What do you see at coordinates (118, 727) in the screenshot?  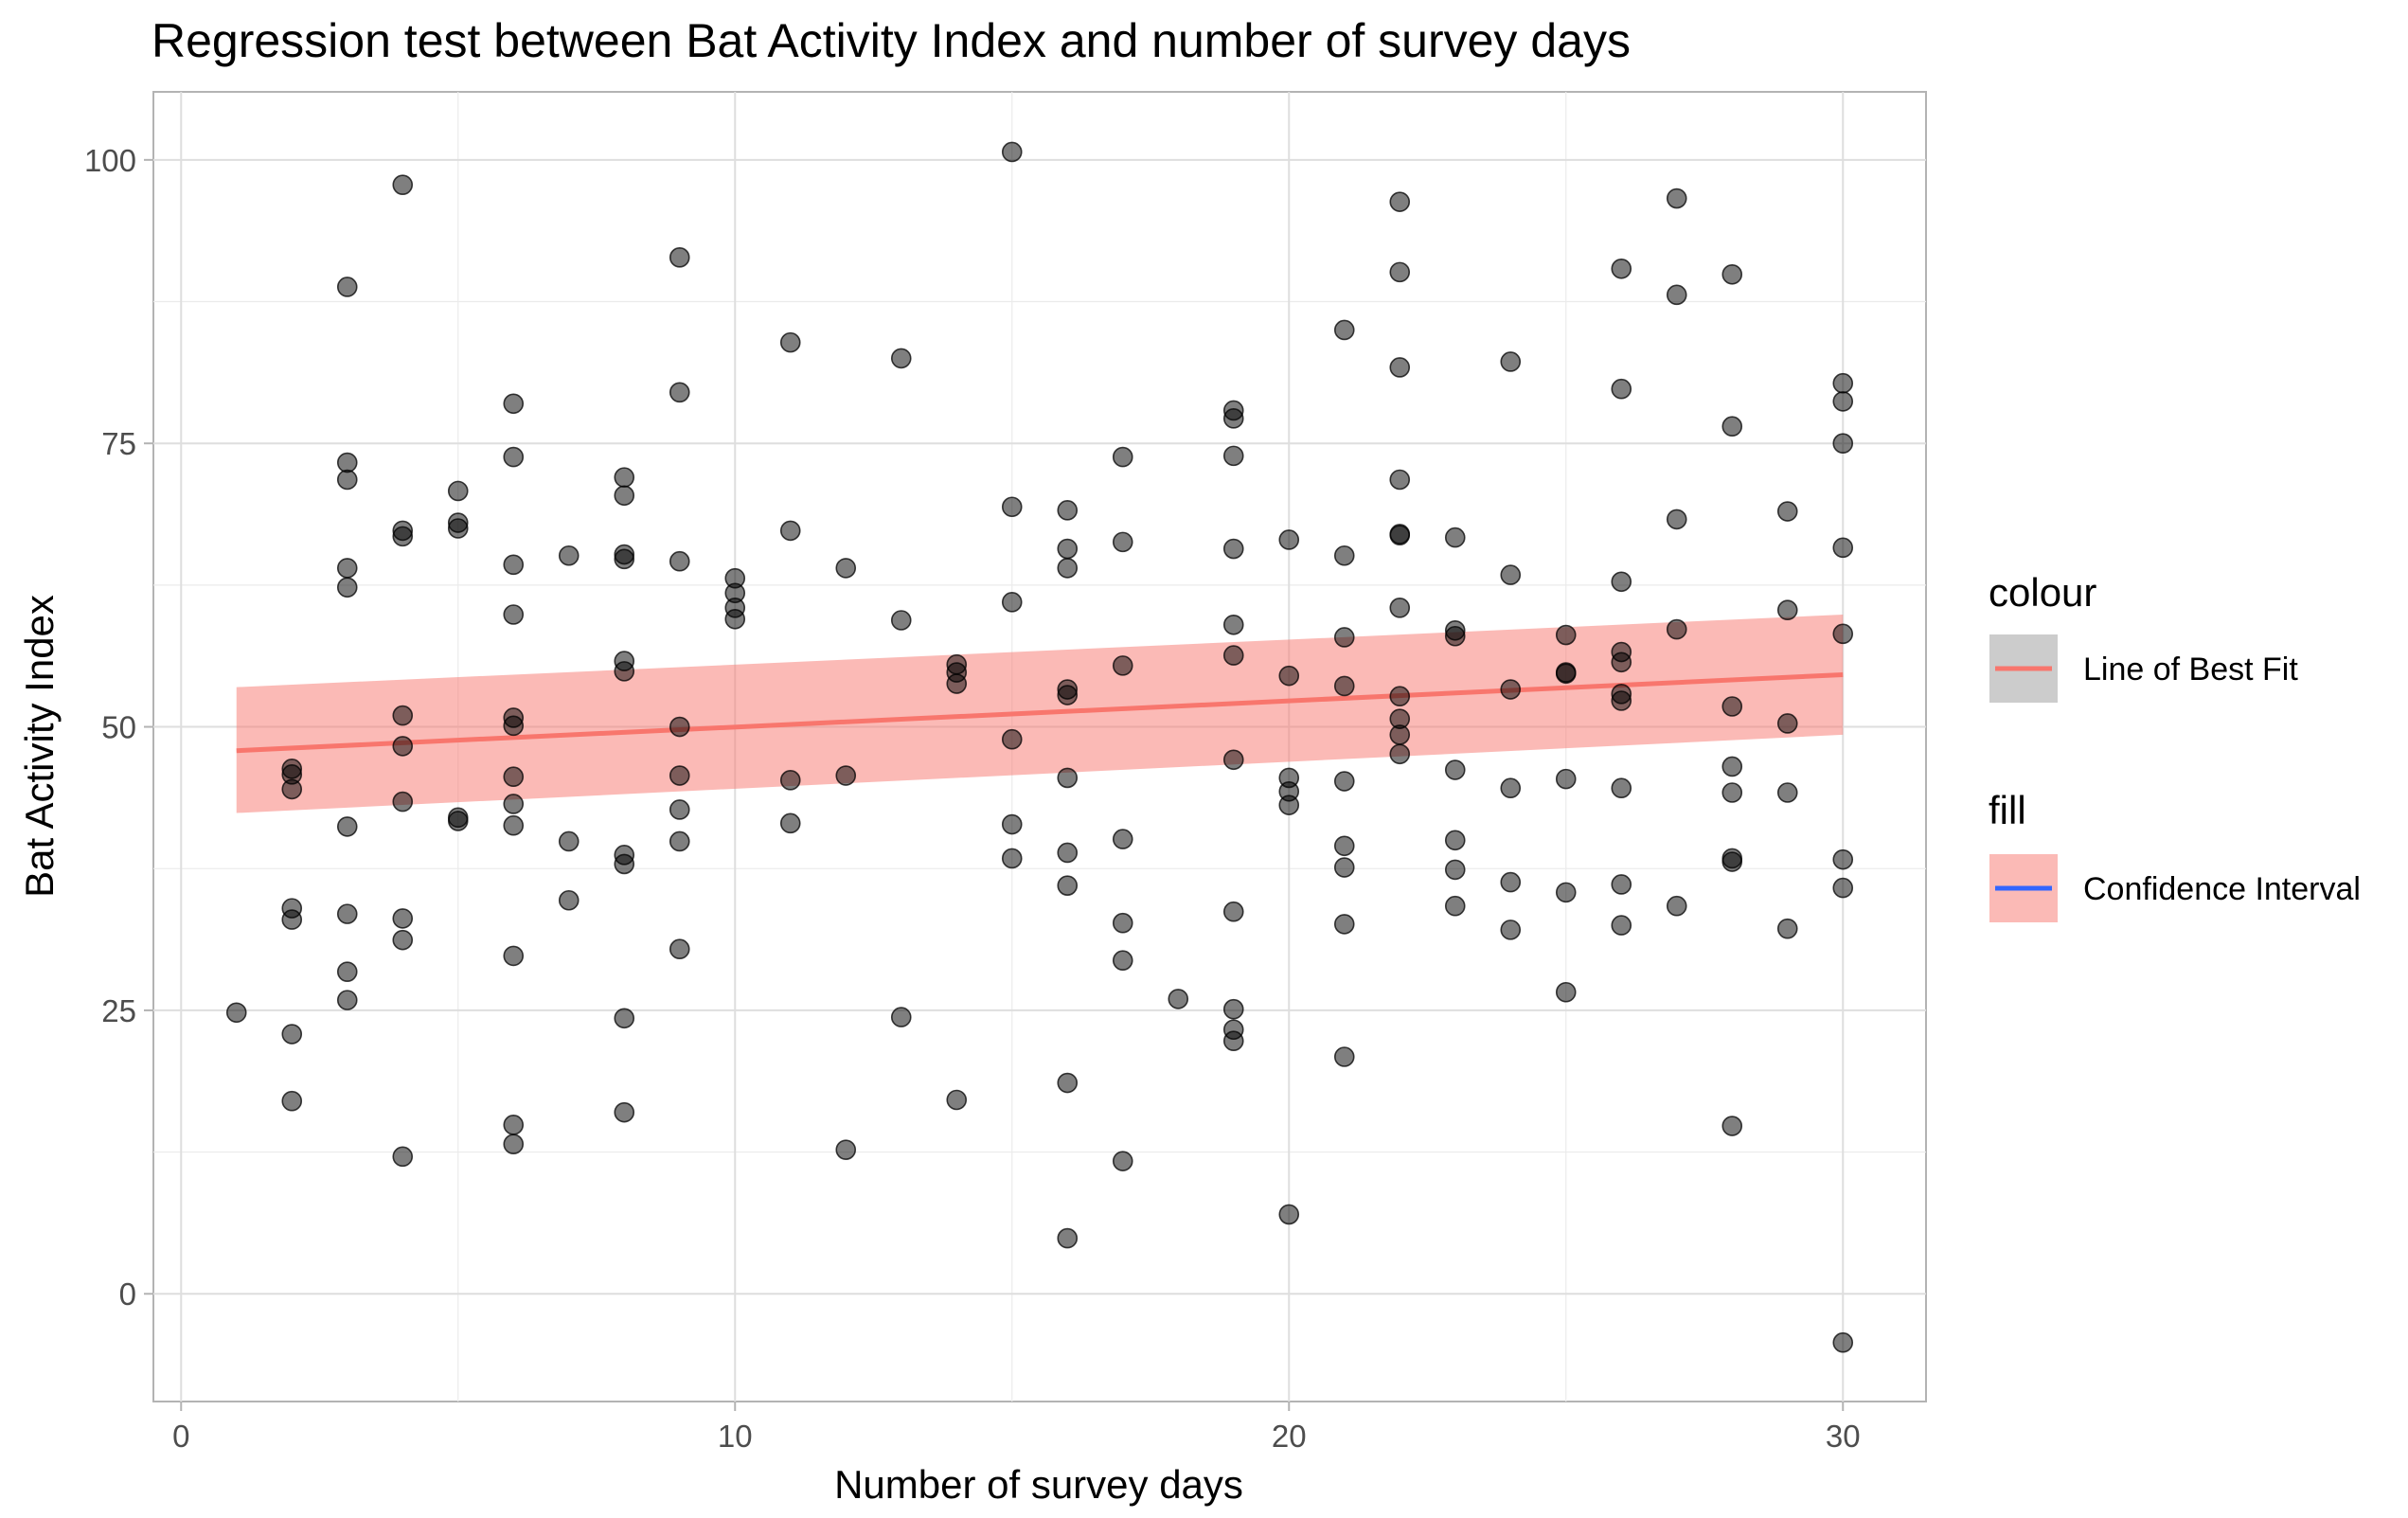 I see `y-axis-ticks: 0 25 50 75 100` at bounding box center [118, 727].